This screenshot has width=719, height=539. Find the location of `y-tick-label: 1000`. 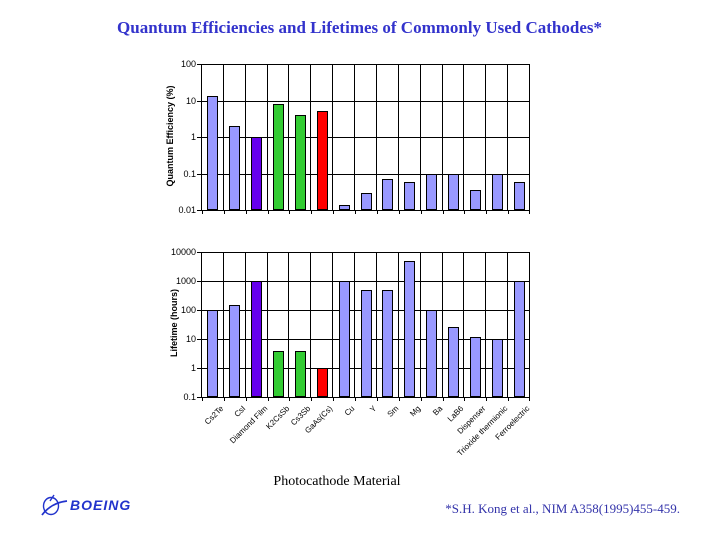

y-tick-label: 1000 is located at coordinates (185, 281).